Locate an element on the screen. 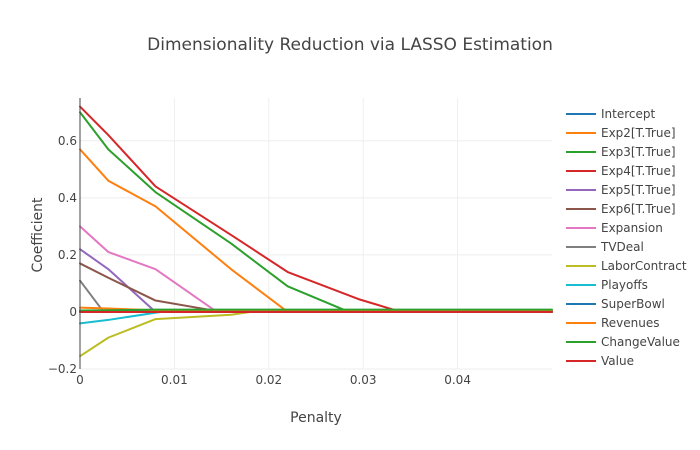  x-tick-label: 0 is located at coordinates (80, 380).